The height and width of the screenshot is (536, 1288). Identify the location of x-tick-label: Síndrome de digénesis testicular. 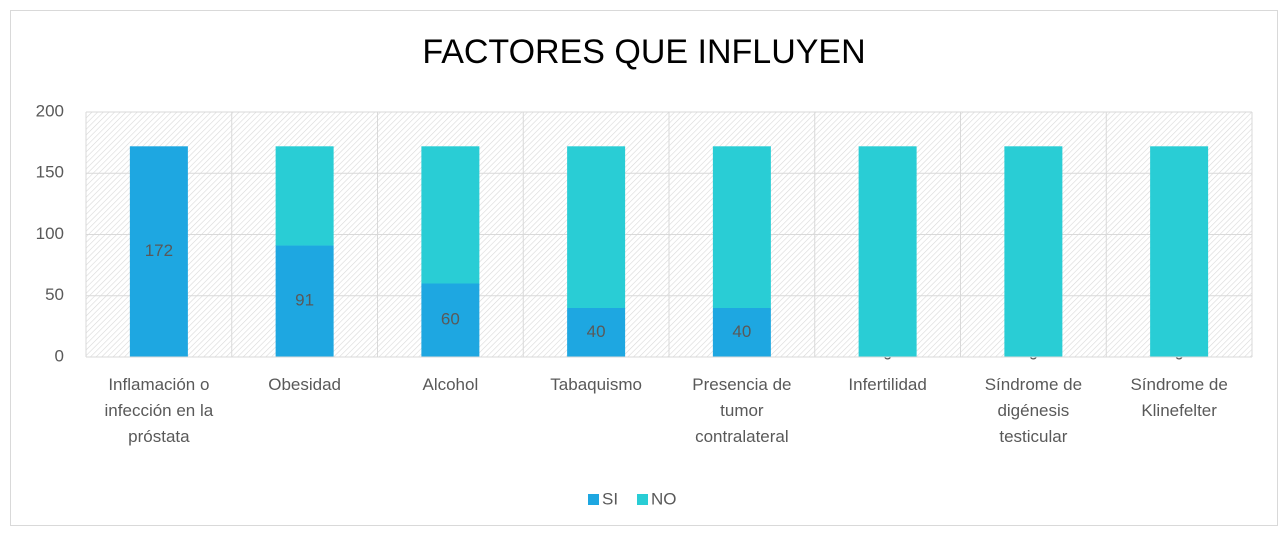
(1033, 410).